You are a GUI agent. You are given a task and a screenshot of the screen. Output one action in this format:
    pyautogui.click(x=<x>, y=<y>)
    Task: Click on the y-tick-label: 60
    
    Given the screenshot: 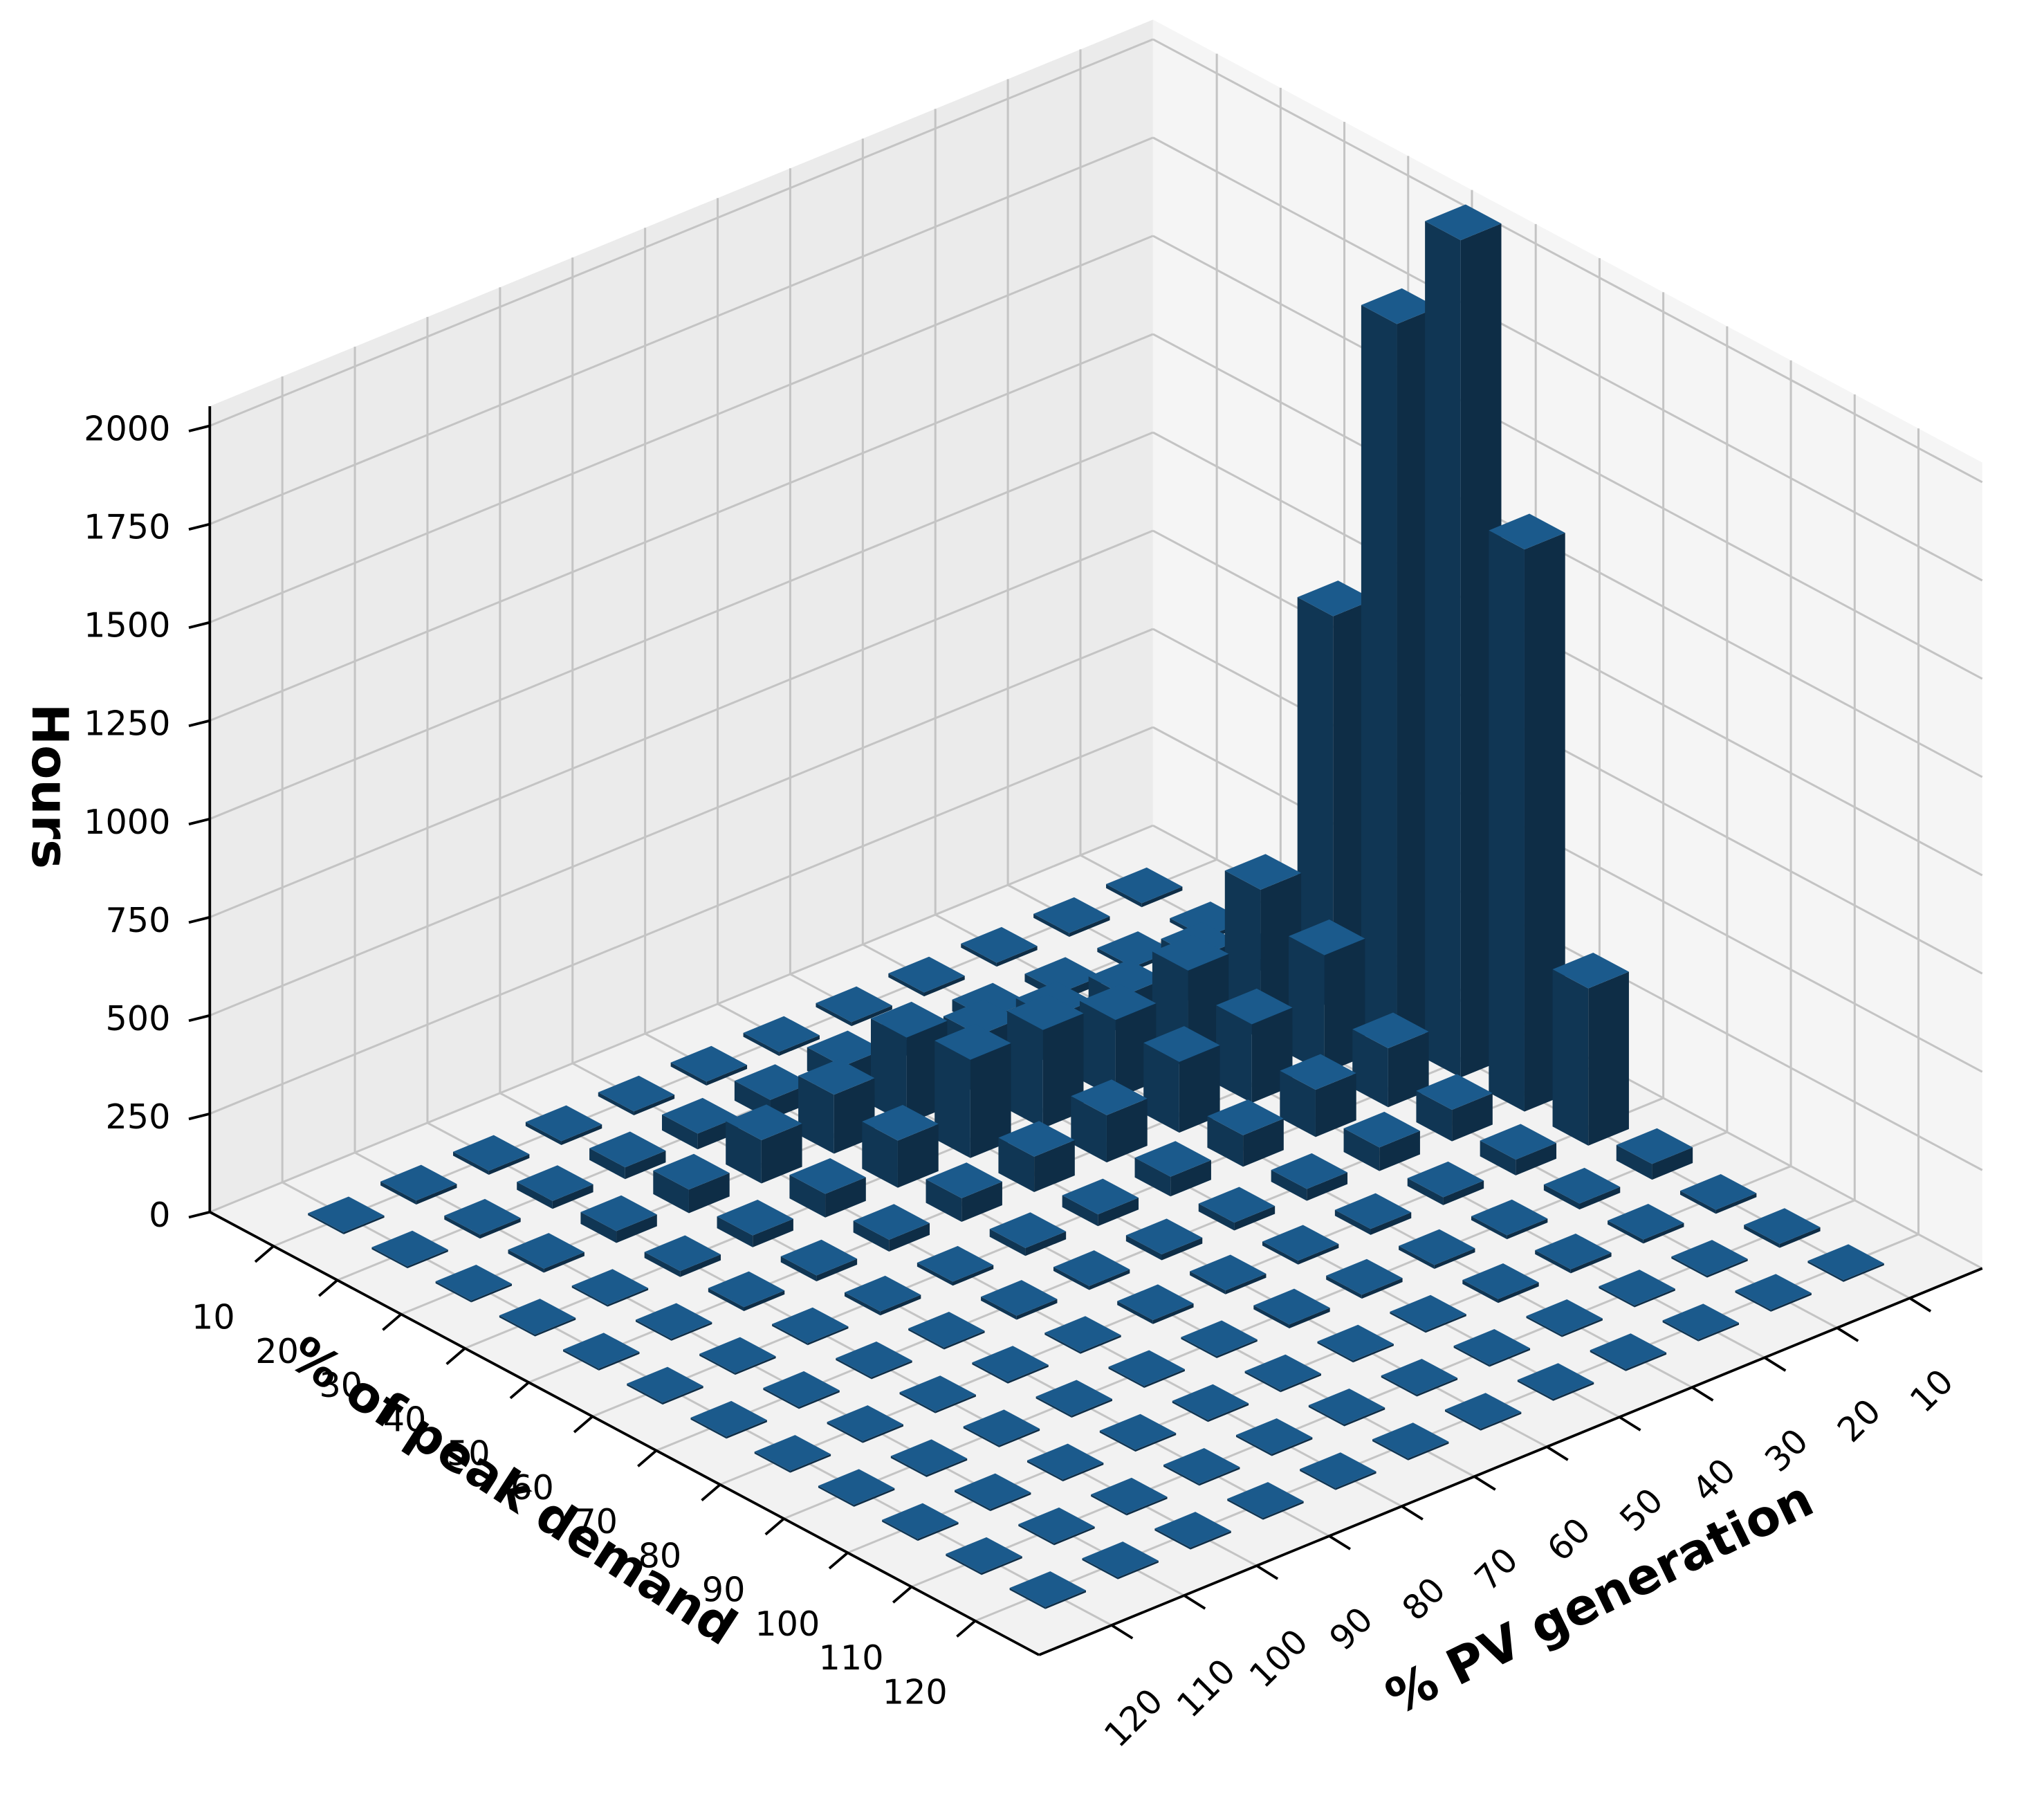 What is the action you would take?
    pyautogui.click(x=1568, y=1539)
    